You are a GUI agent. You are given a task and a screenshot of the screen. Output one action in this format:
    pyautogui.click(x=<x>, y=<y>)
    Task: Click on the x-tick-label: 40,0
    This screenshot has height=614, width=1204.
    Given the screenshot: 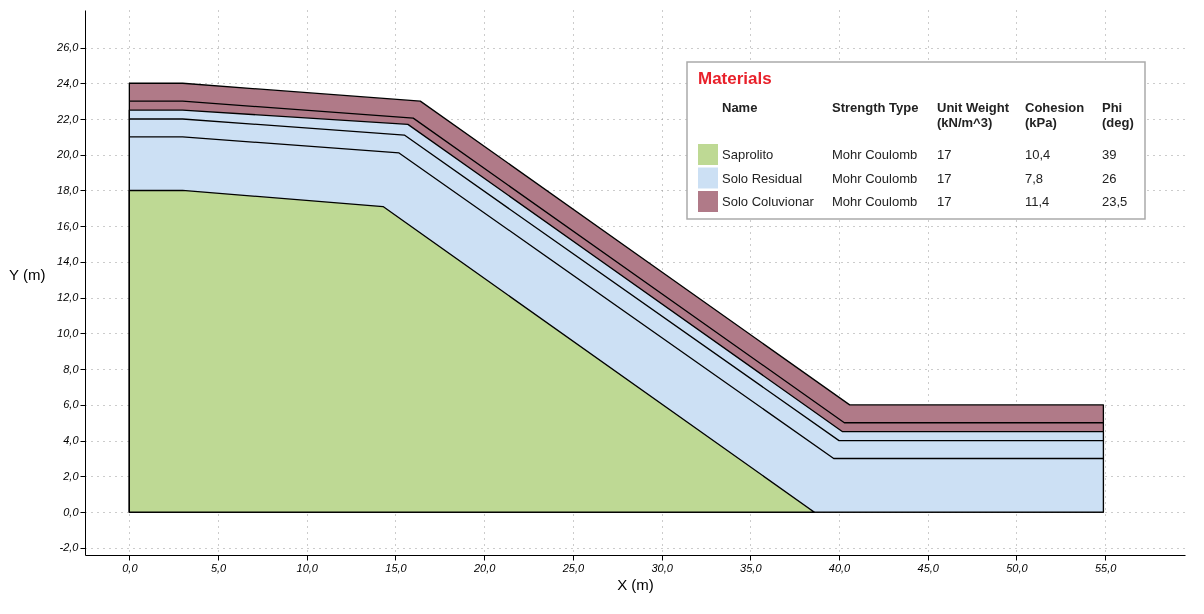 What is the action you would take?
    pyautogui.click(x=840, y=567)
    